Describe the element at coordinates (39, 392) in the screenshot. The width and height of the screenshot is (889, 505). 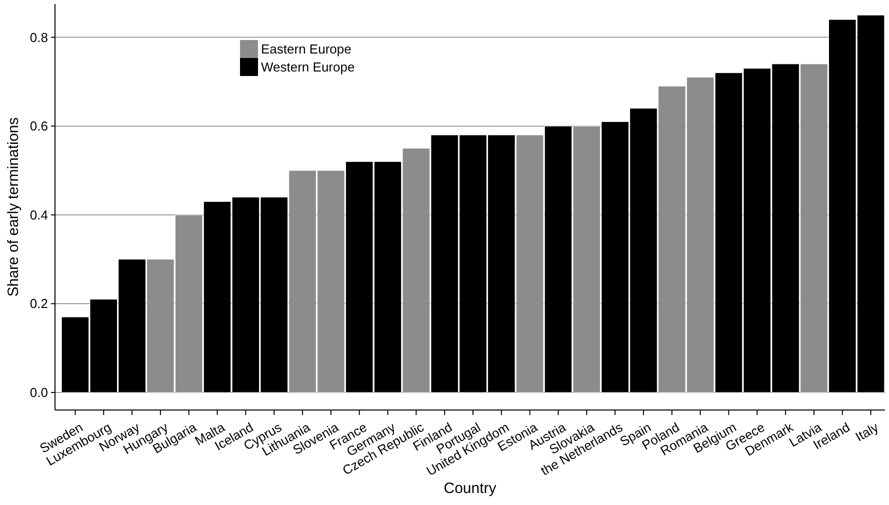
I see `y-tick-label: 0.0` at that location.